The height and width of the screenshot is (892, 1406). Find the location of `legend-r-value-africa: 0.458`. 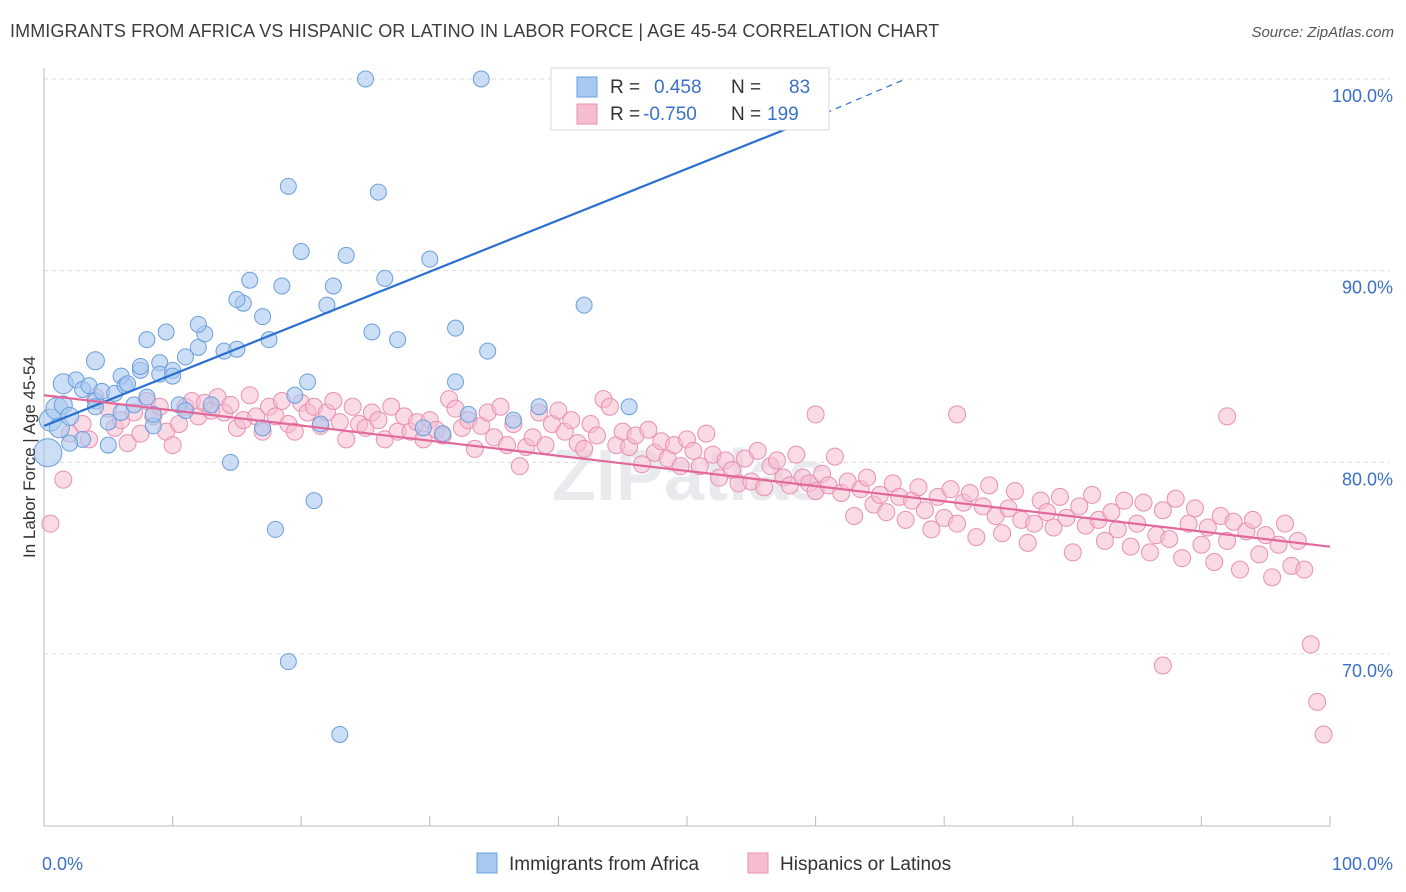

legend-r-value-africa: 0.458 is located at coordinates (678, 87).